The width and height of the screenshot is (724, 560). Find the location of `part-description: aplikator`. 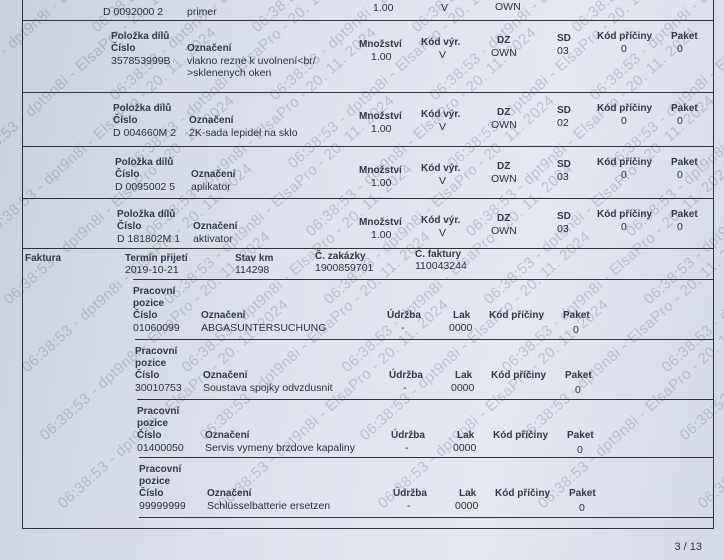

part-description: aplikator is located at coordinates (211, 187).